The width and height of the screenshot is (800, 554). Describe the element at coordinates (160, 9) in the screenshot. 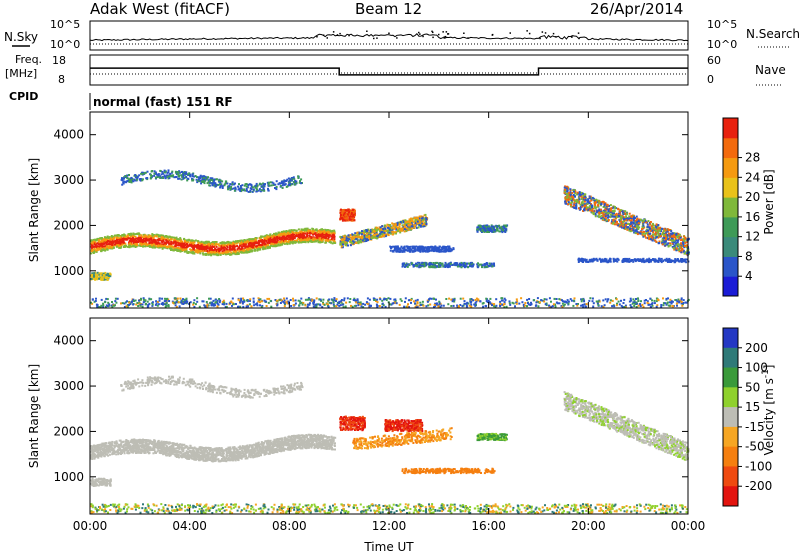

I see `station-title: Adak West (fitACF)` at that location.